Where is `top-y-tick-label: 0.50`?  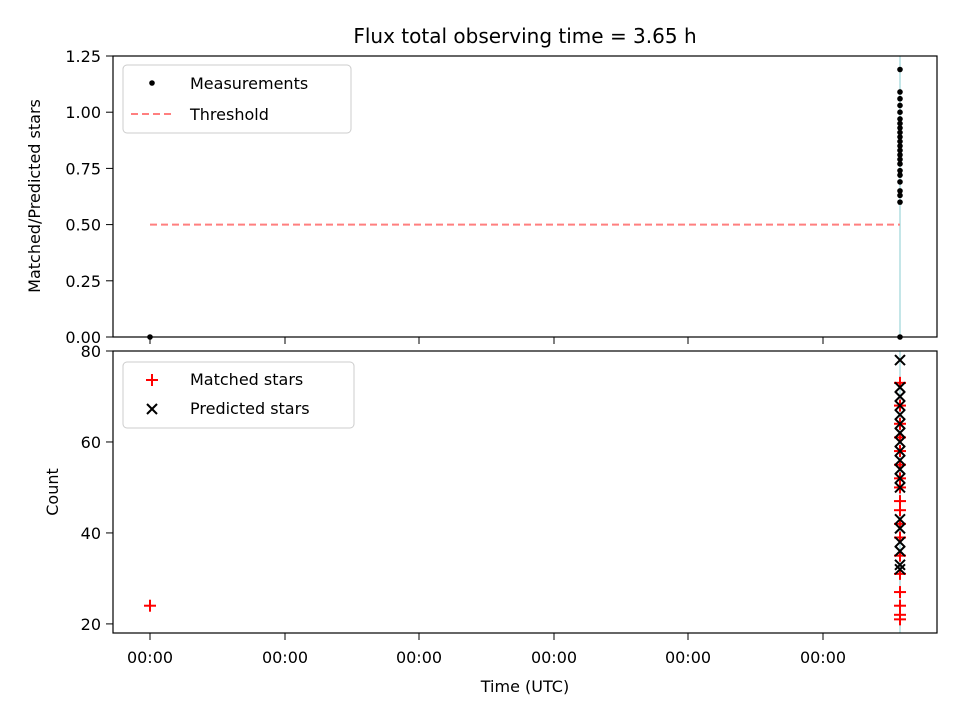
top-y-tick-label: 0.50 is located at coordinates (83, 225).